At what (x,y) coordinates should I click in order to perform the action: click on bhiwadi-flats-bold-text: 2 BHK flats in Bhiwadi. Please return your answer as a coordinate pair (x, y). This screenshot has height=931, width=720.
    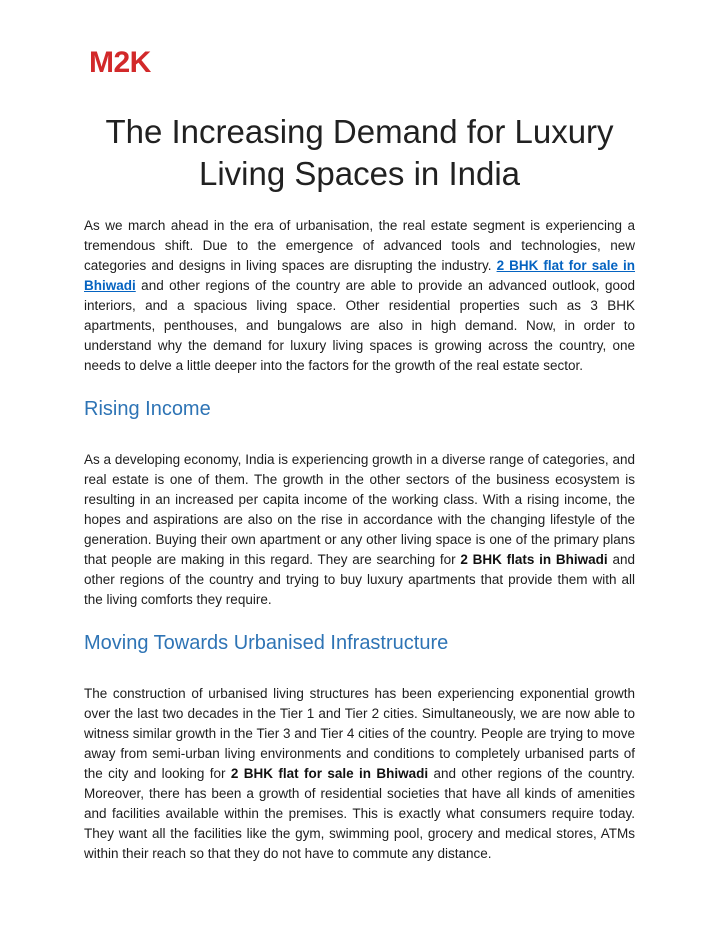
    Looking at the image, I should click on (534, 559).